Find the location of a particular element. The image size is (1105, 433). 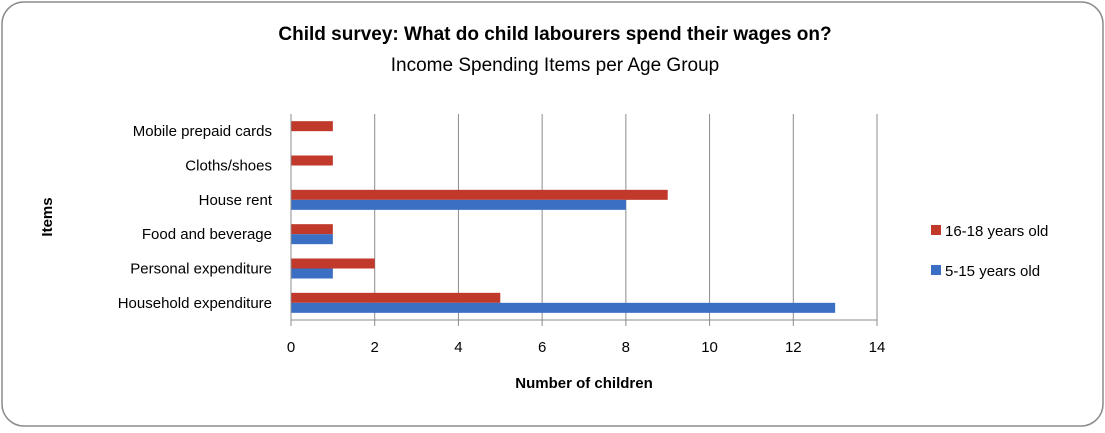

y-axis-label: Items is located at coordinates (47, 216).